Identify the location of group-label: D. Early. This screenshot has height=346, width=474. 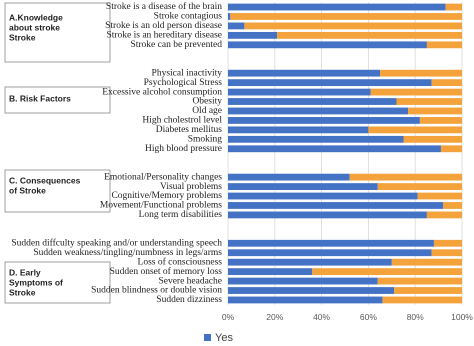
(25, 272).